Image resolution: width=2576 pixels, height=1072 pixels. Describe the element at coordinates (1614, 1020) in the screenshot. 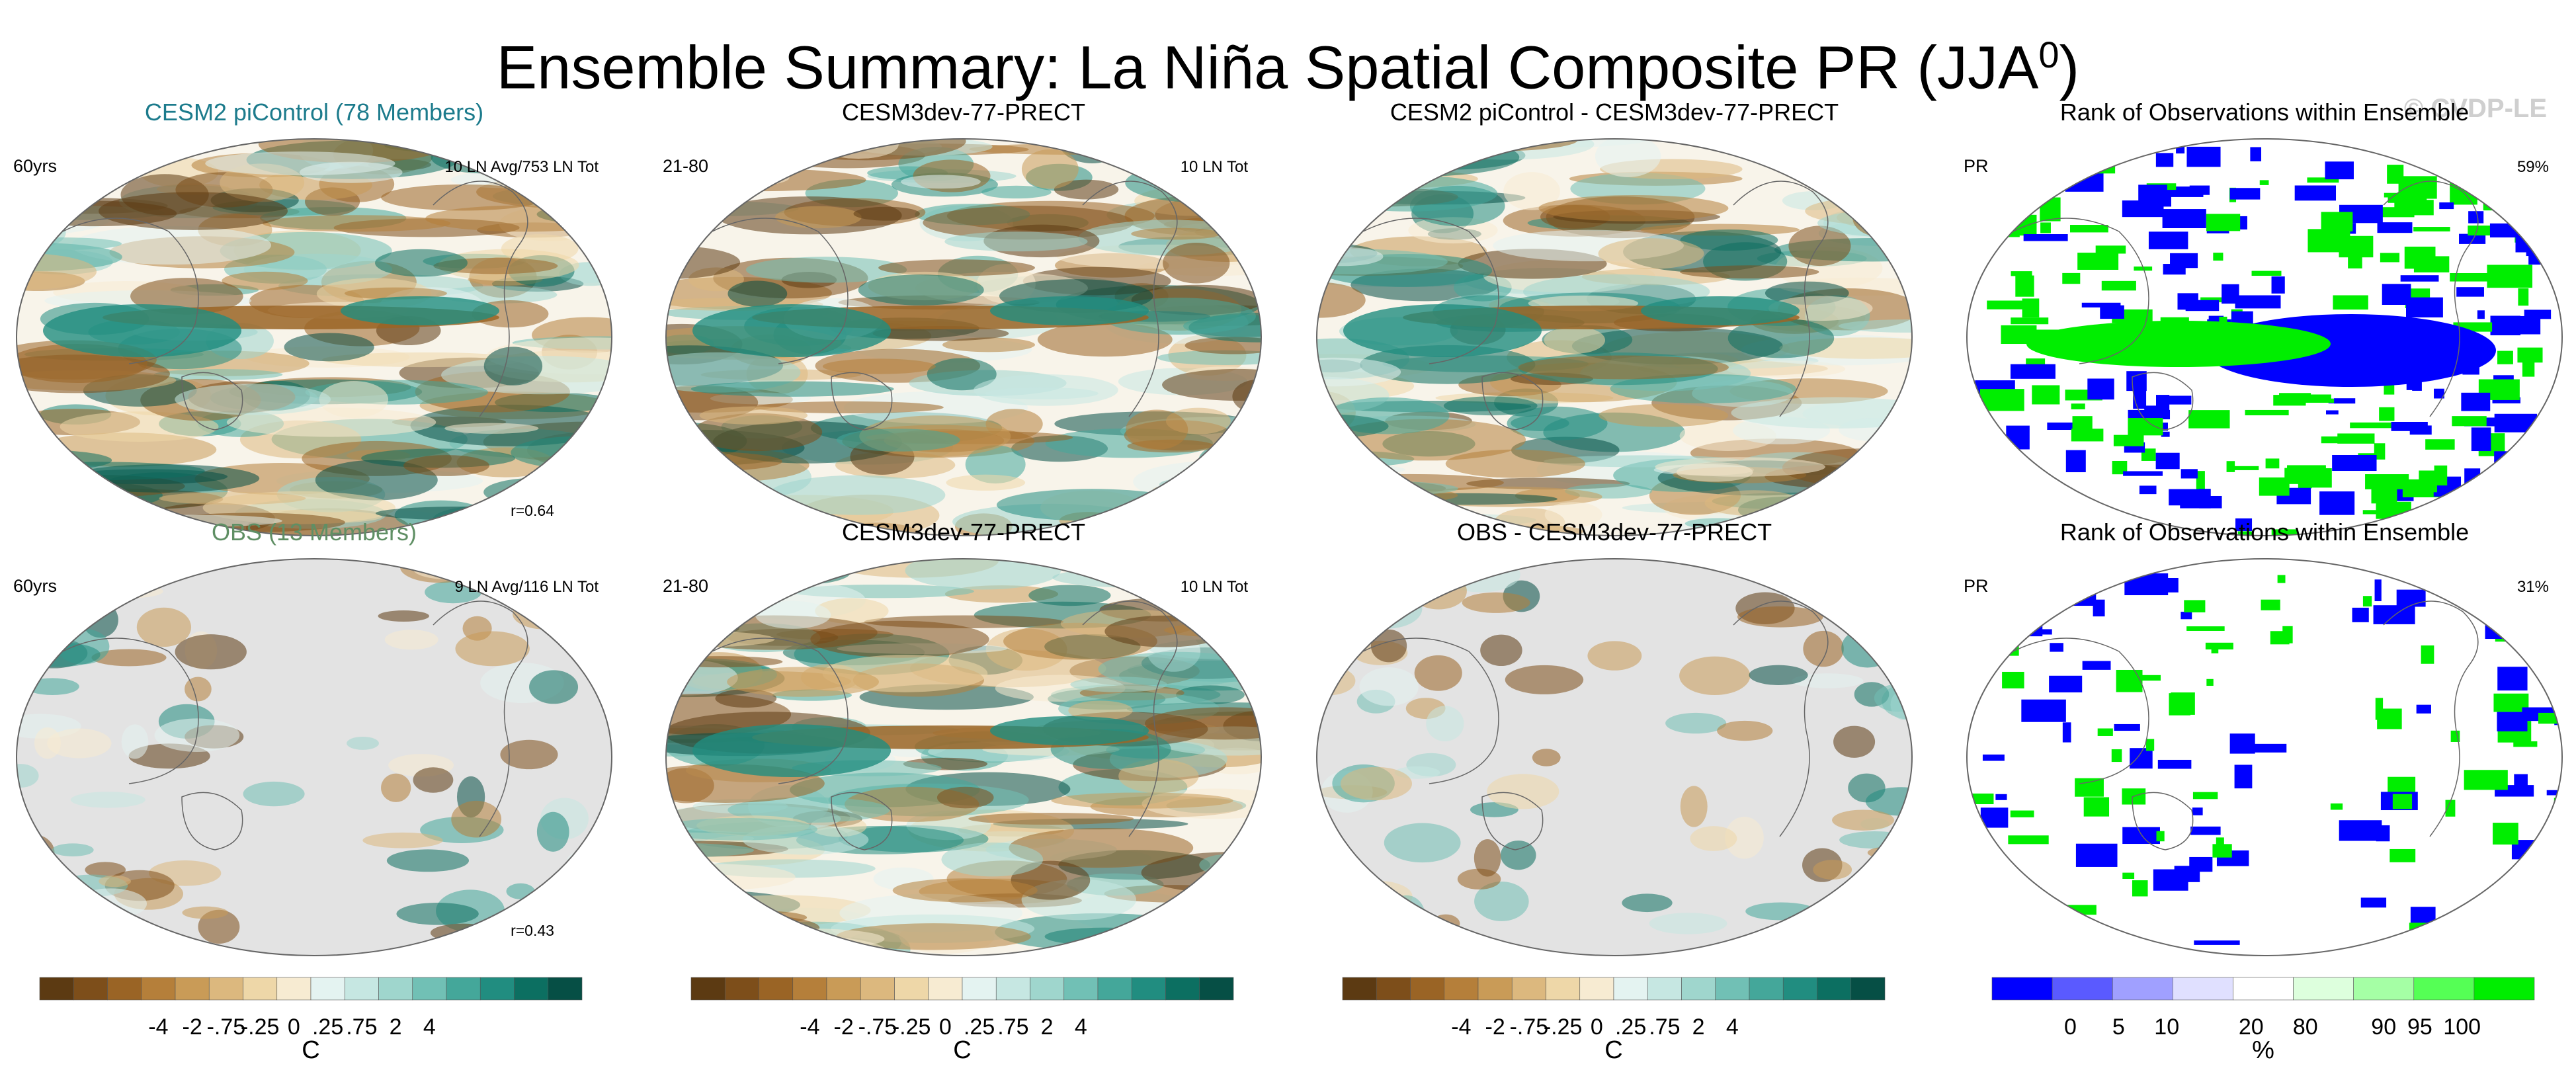

I see `colorbar-3: -4 -2 -.75-.25 0 .25.75 2 4 C` at that location.